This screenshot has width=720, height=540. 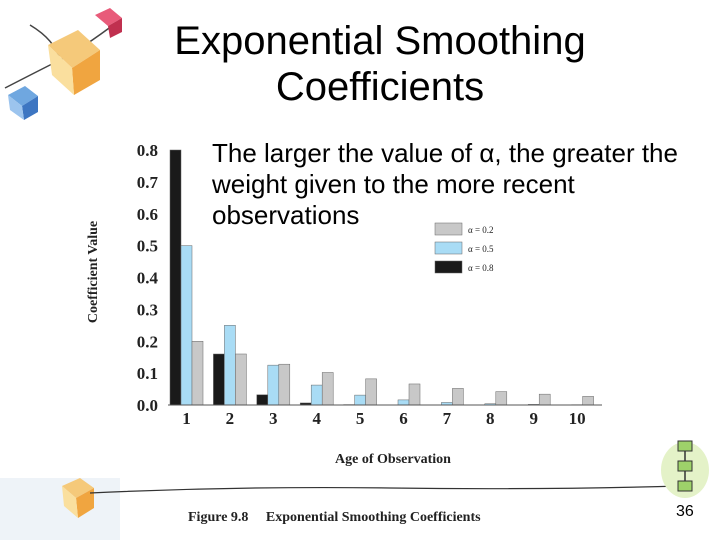 I want to click on decorative-cubes-top-left, so click(x=63, y=64).